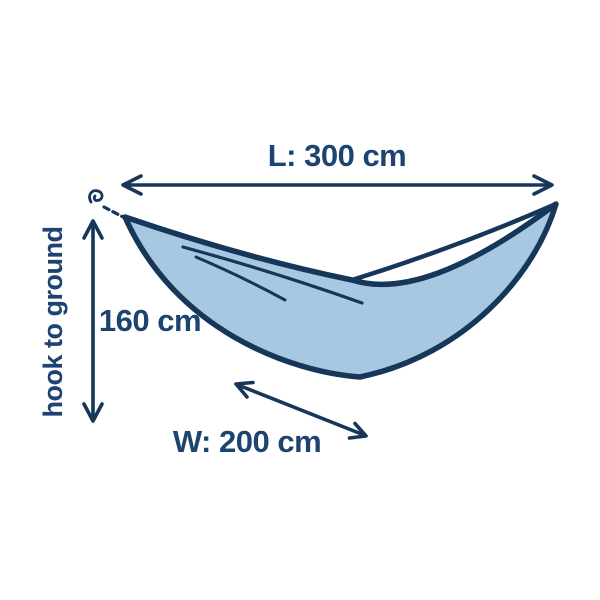 The image size is (600, 600). Describe the element at coordinates (93, 412) in the screenshot. I see `arrowhead-down-icon` at that location.